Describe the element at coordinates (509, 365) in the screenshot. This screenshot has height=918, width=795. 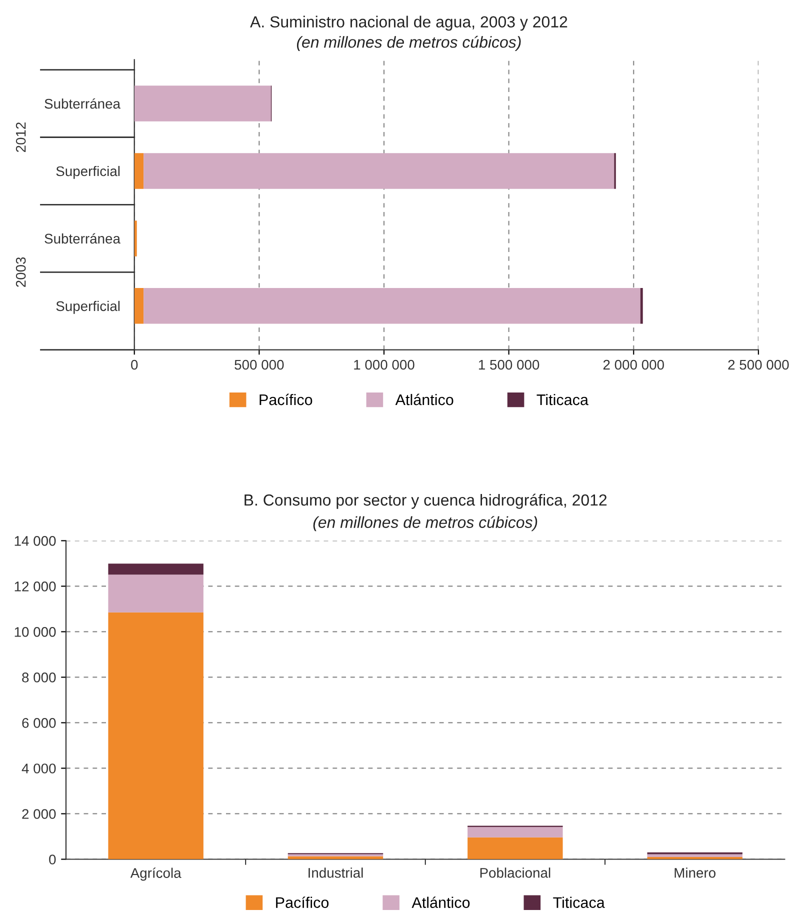
I see `x-tick-label: 1 500 000` at that location.